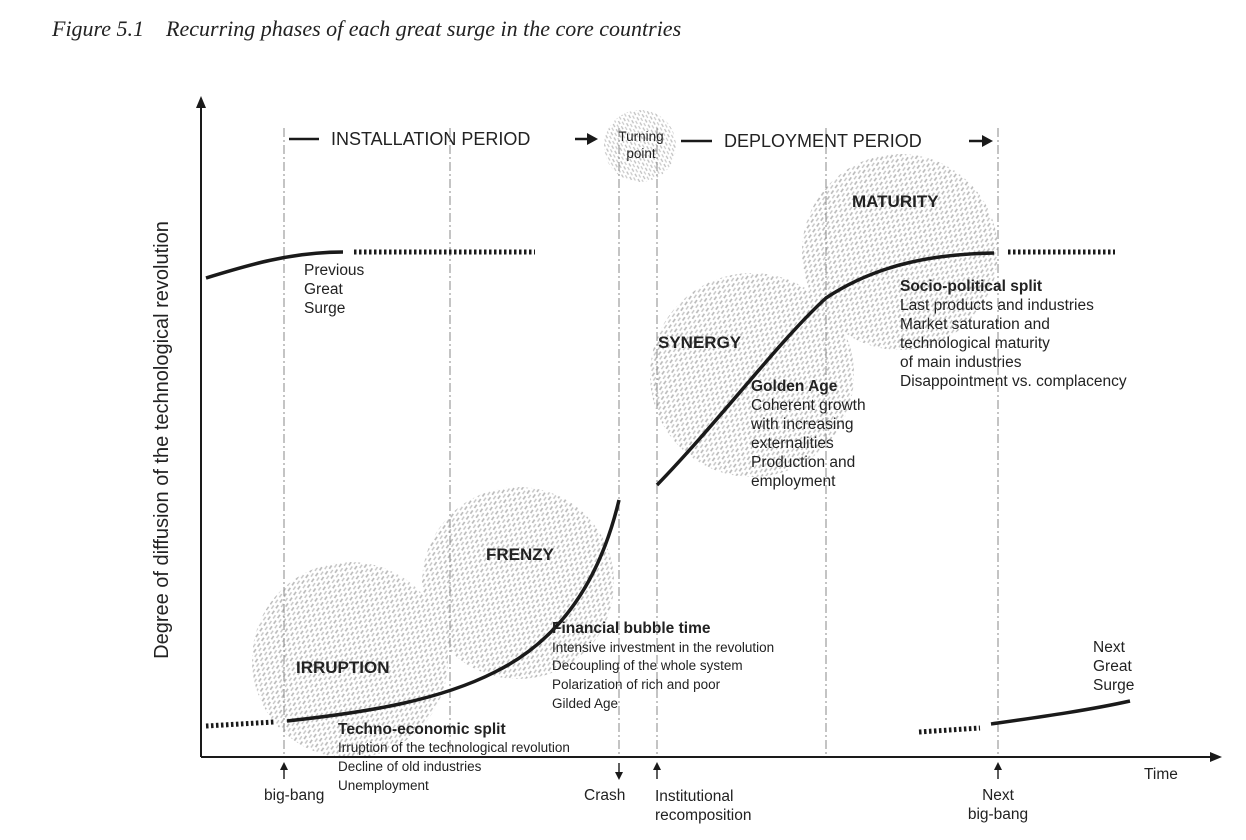  What do you see at coordinates (274, 265) in the screenshot?
I see `previous-surge-curve` at bounding box center [274, 265].